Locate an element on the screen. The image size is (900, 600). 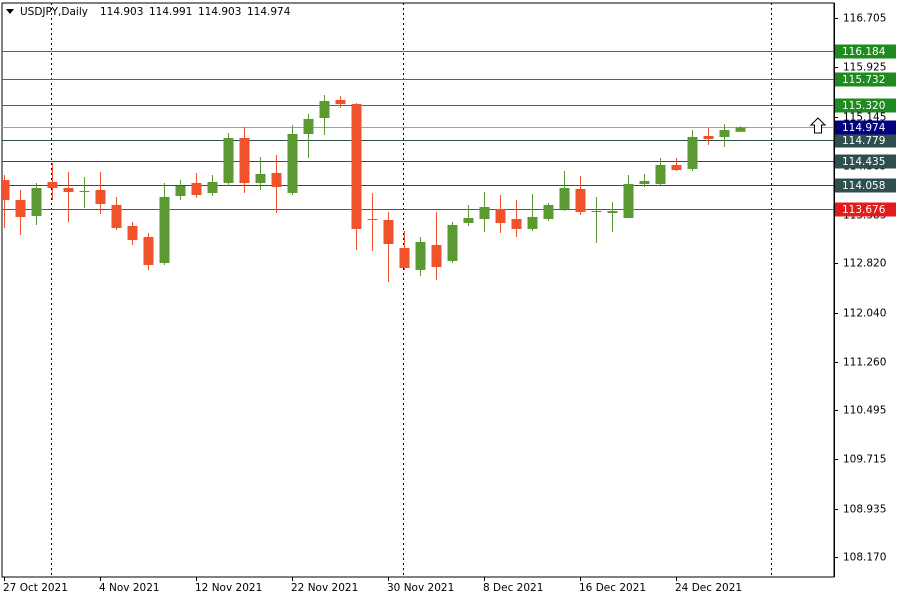
x-tick-label: 30 Nov 2021 is located at coordinates (420, 588).